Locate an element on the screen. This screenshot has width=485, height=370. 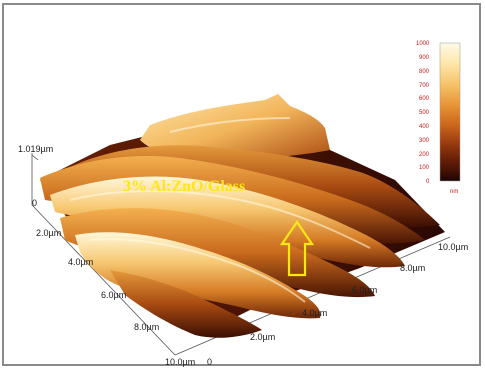
colorbar-tick: 100 is located at coordinates (424, 168).